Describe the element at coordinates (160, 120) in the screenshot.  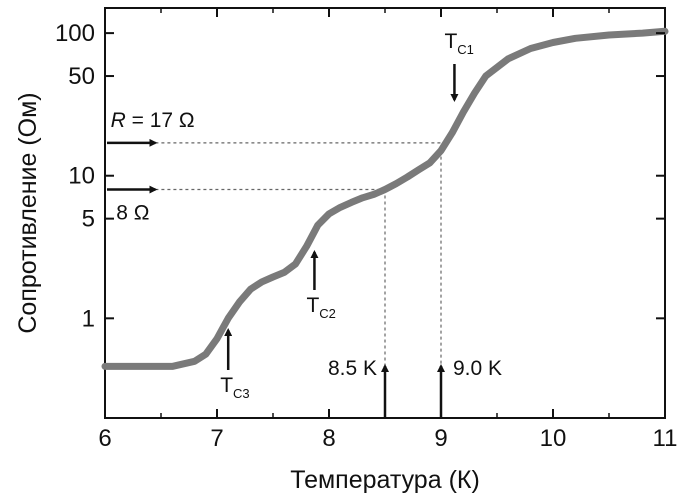
I see `r17-value: = 17 Ω` at that location.